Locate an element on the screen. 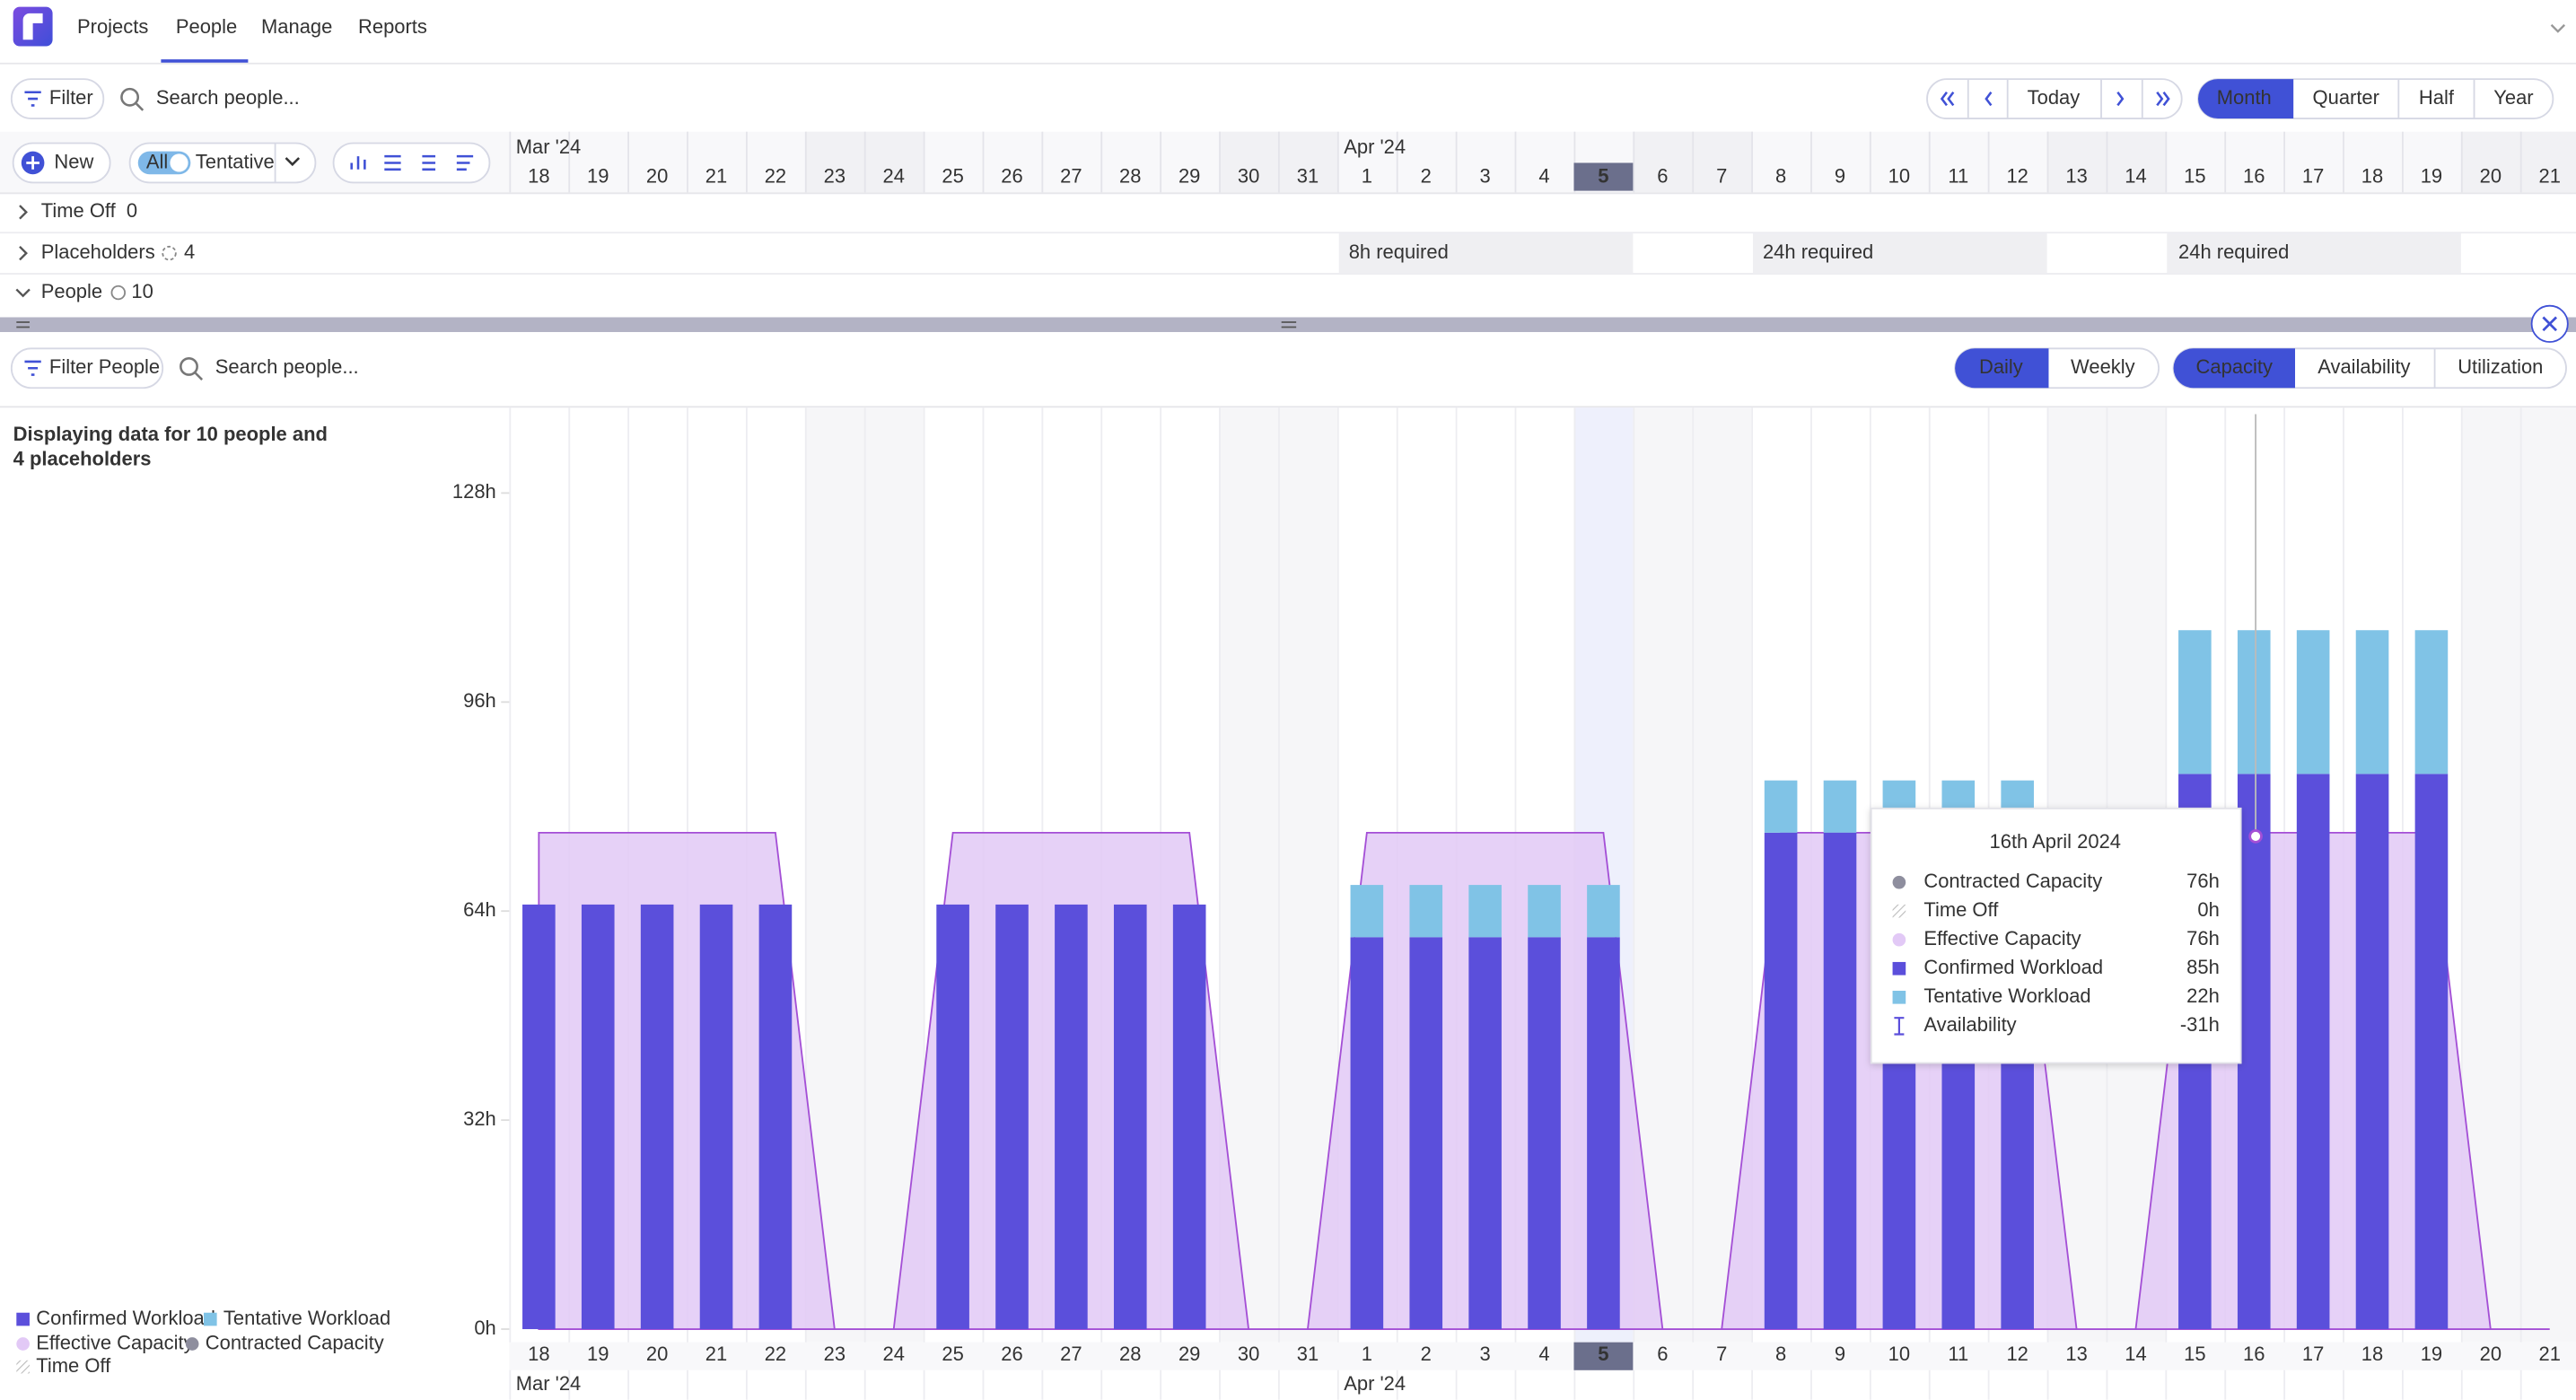 The image size is (2576, 1400). x-axis-row is located at coordinates (1542, 1356).